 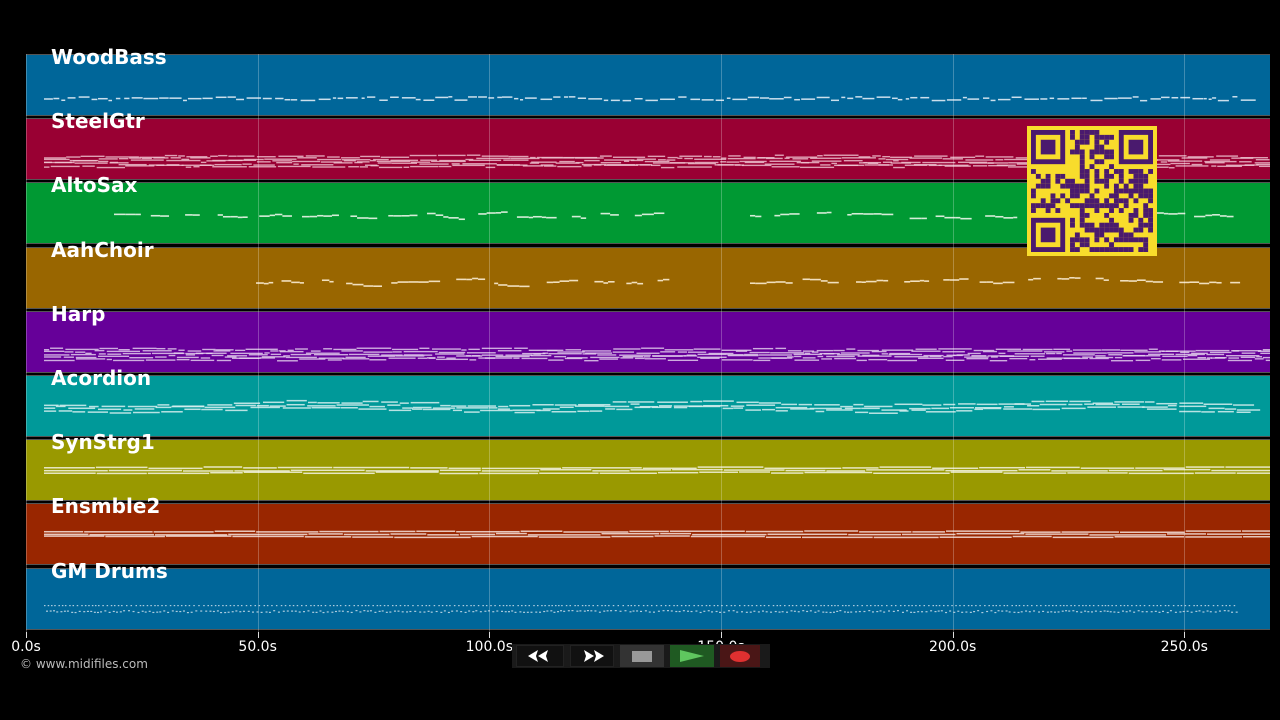 I want to click on play-button, so click(x=692, y=656).